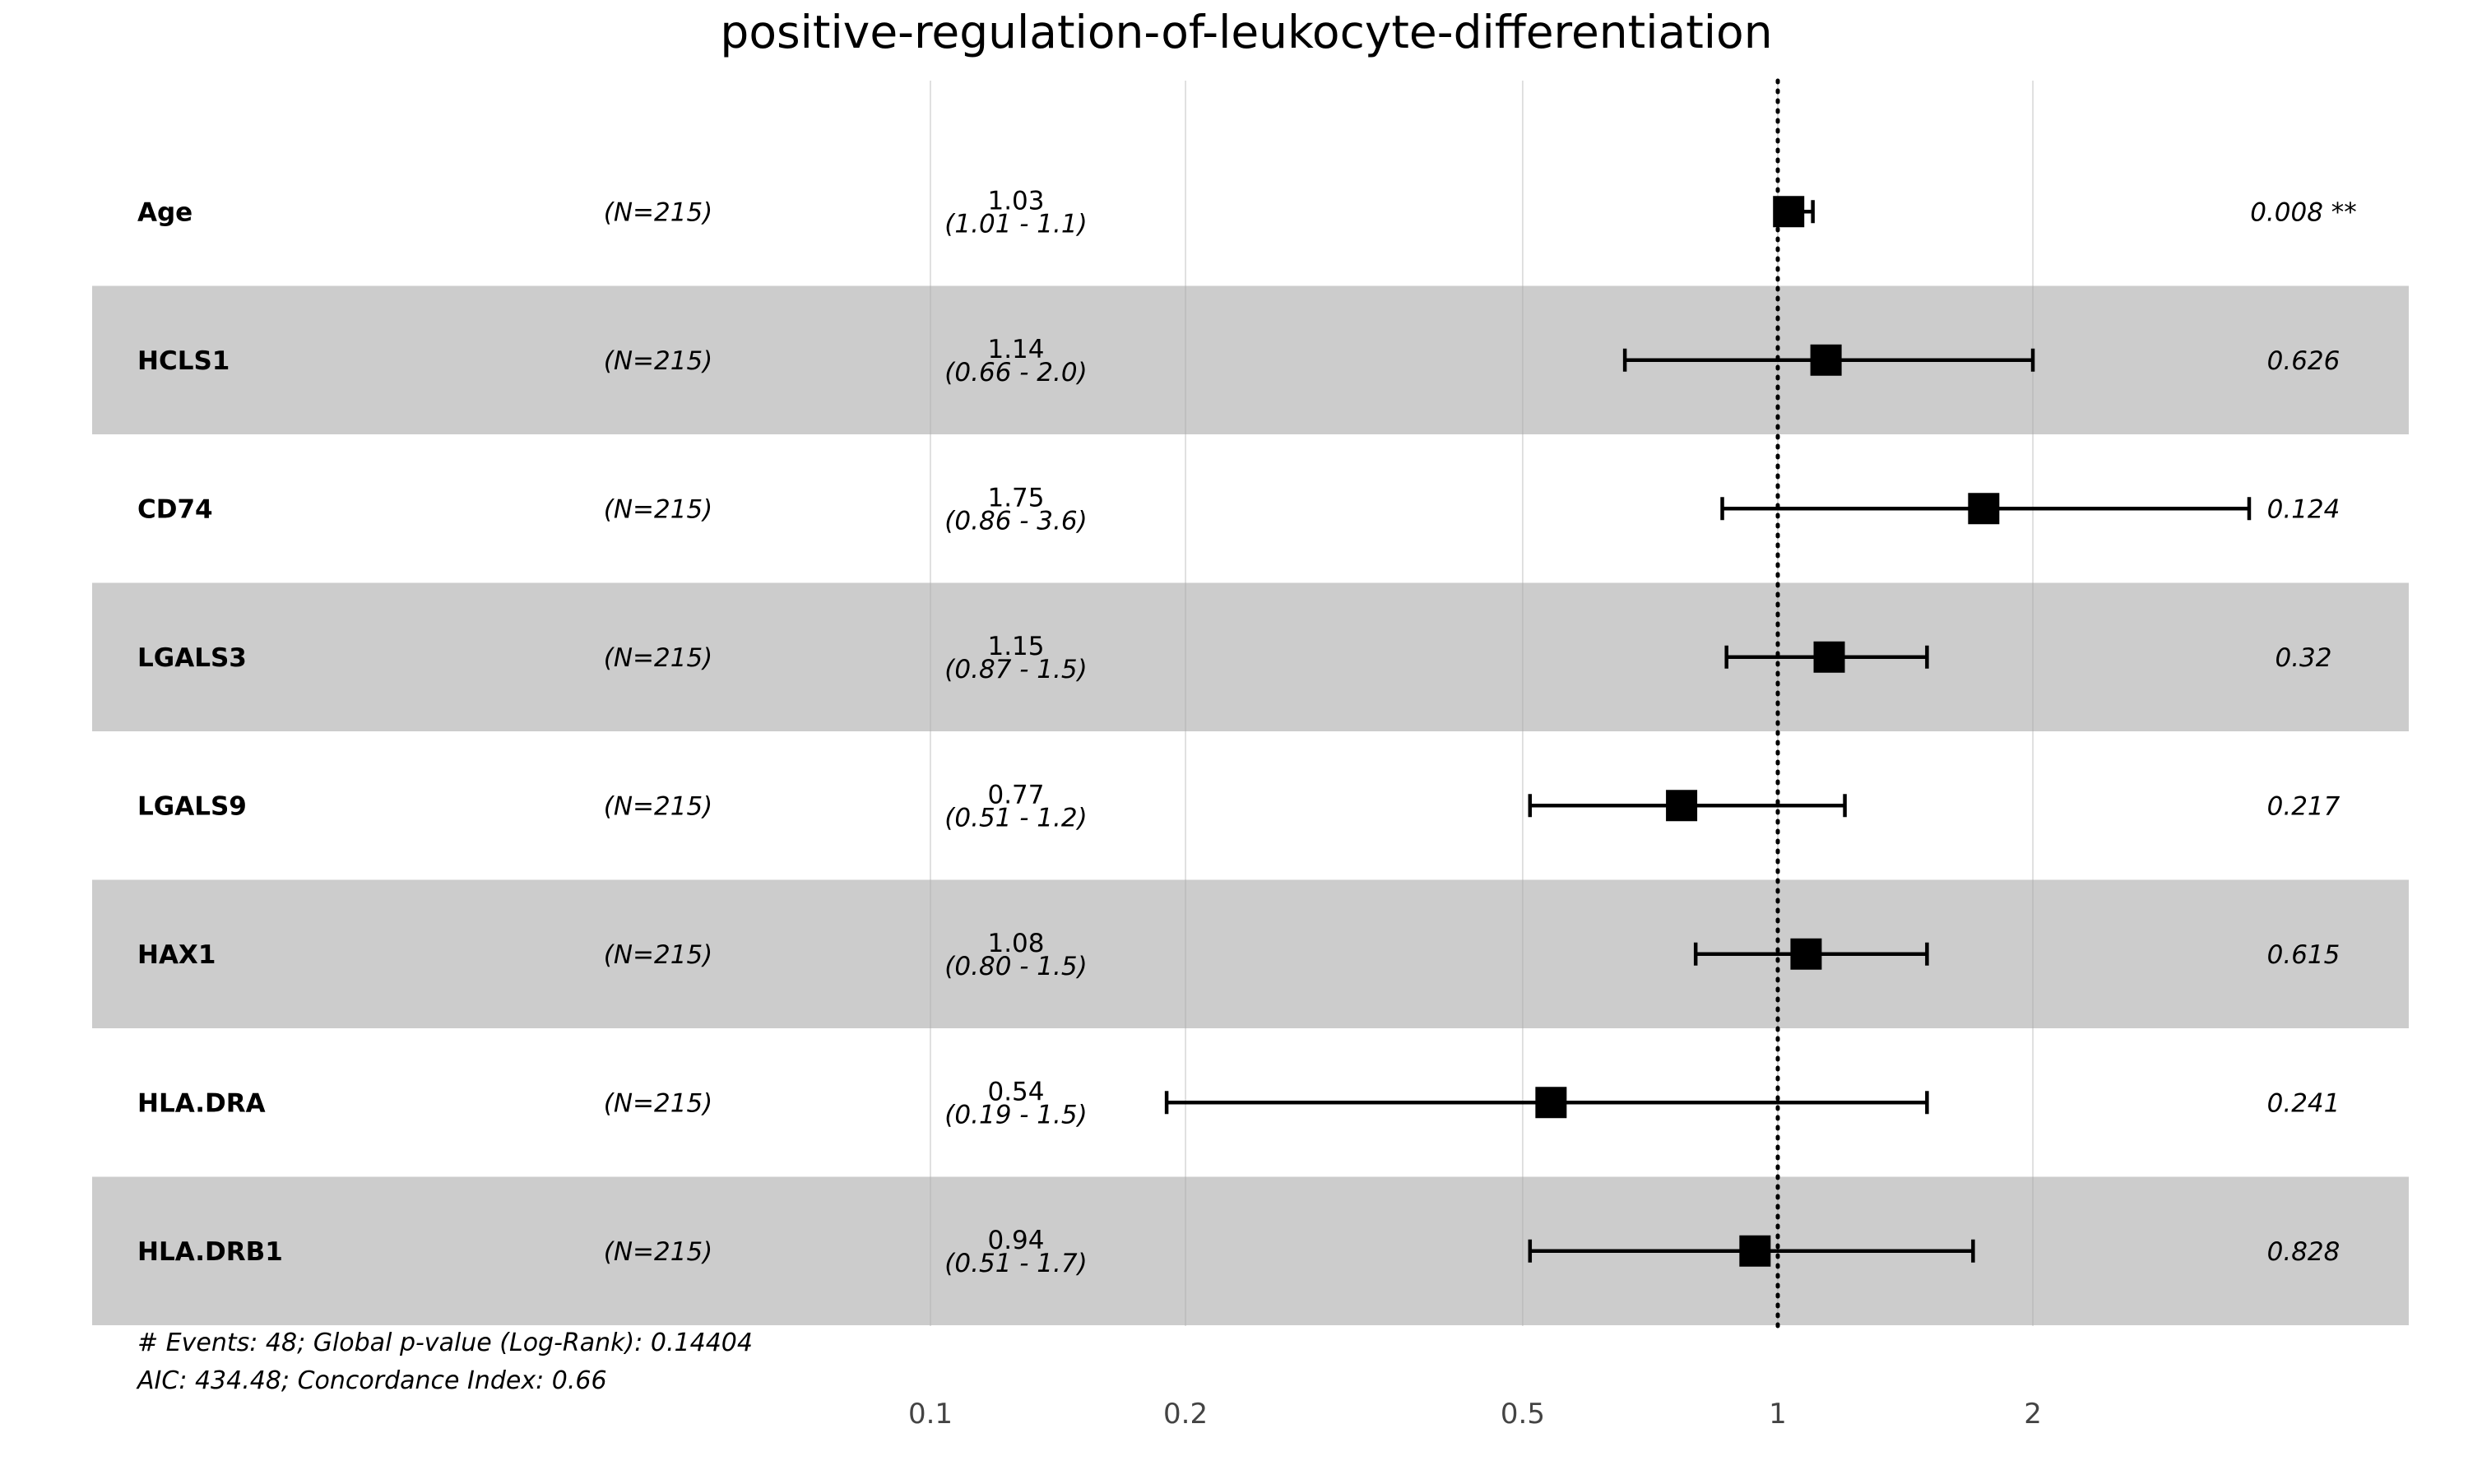 The width and height of the screenshot is (2468, 1484). I want to click on row-variable: HAX1, so click(176, 955).